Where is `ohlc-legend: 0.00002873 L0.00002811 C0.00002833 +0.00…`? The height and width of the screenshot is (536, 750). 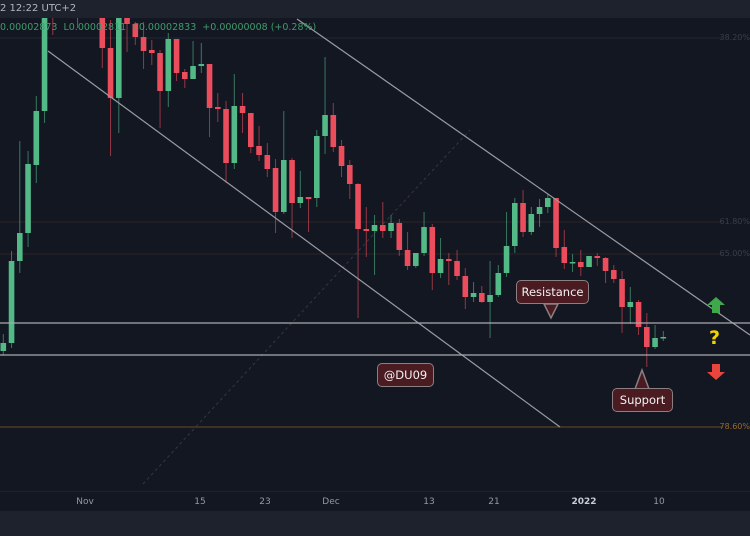 ohlc-legend: 0.00002873 L0.00002811 C0.00002833 +0.00… is located at coordinates (158, 27).